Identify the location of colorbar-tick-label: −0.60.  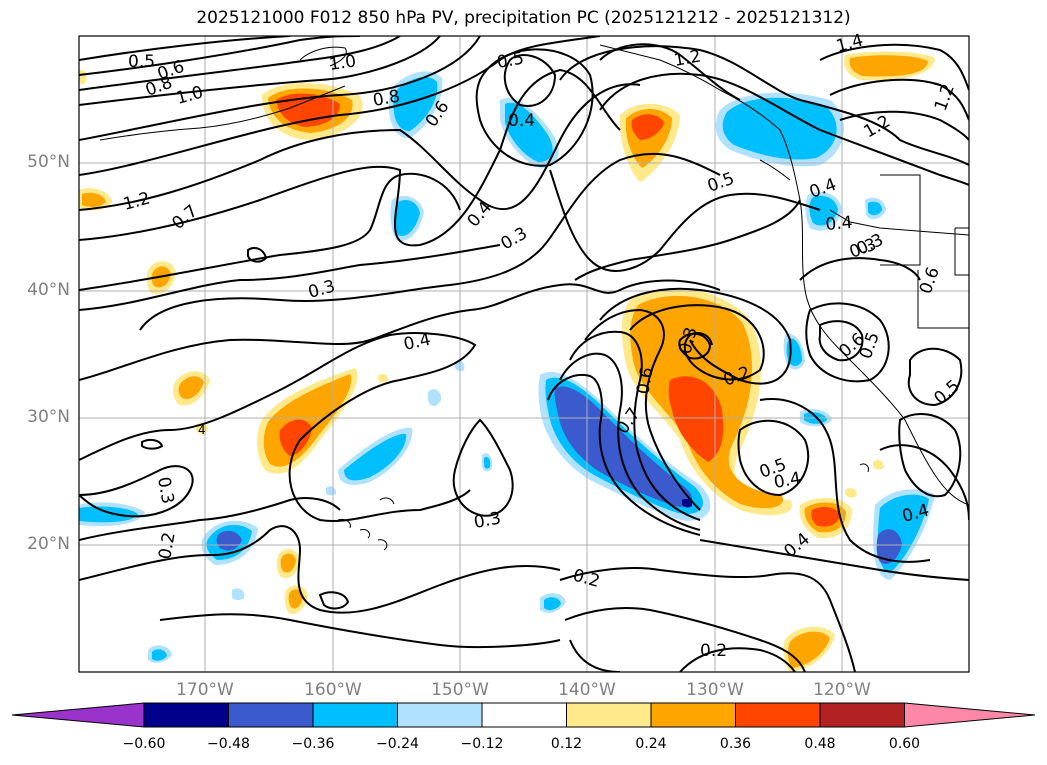
(144, 744).